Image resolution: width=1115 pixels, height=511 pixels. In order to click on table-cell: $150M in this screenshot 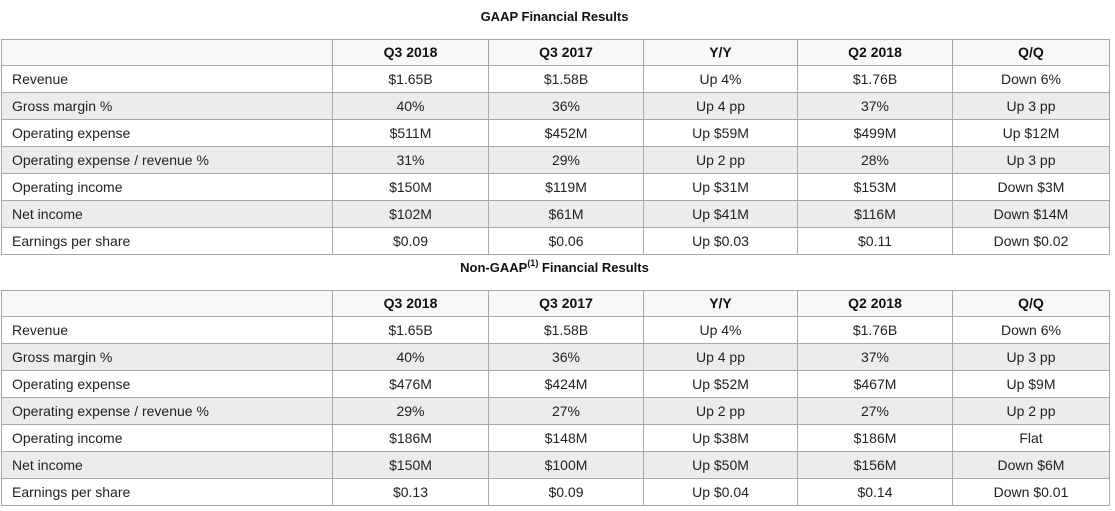, I will do `click(410, 187)`.